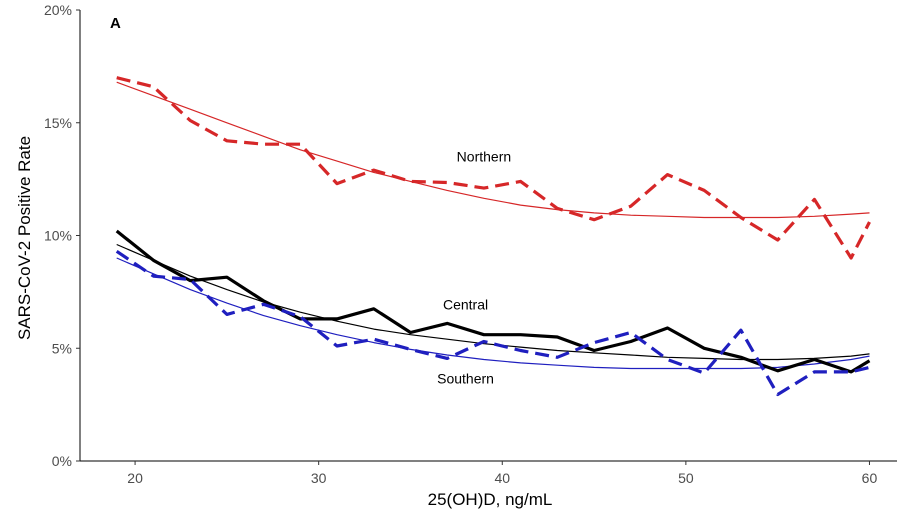  What do you see at coordinates (502, 478) in the screenshot?
I see `x-tick-label: 40` at bounding box center [502, 478].